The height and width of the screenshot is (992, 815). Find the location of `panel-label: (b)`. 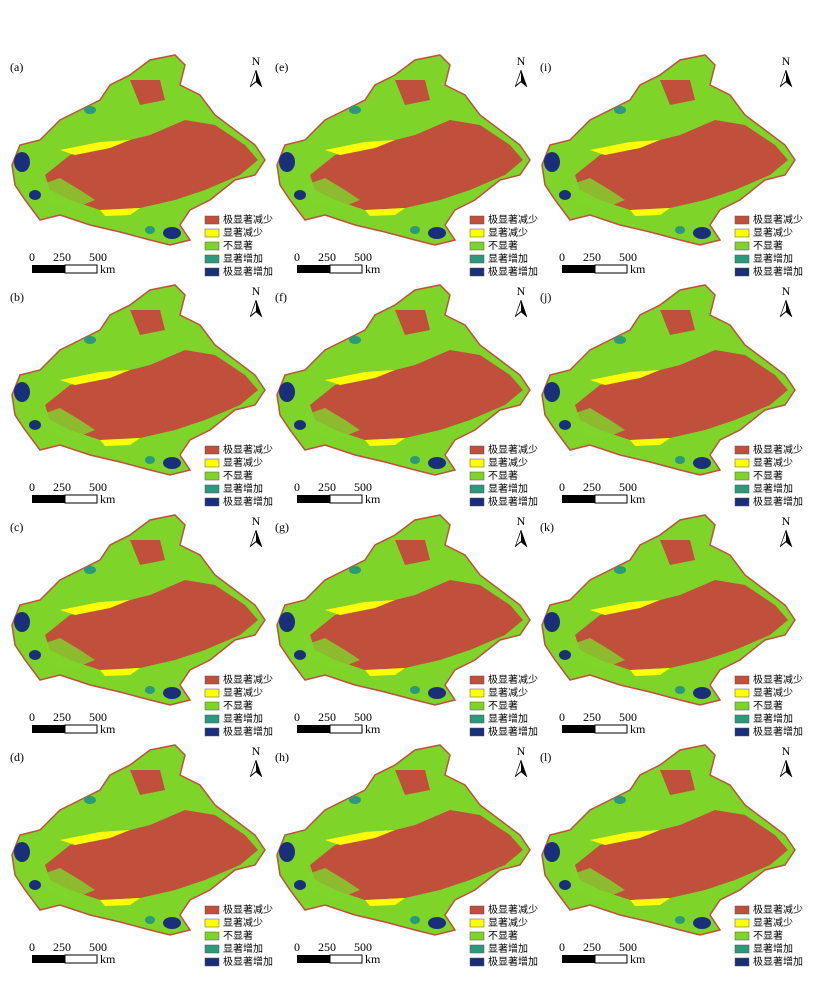

panel-label: (b) is located at coordinates (17, 297).